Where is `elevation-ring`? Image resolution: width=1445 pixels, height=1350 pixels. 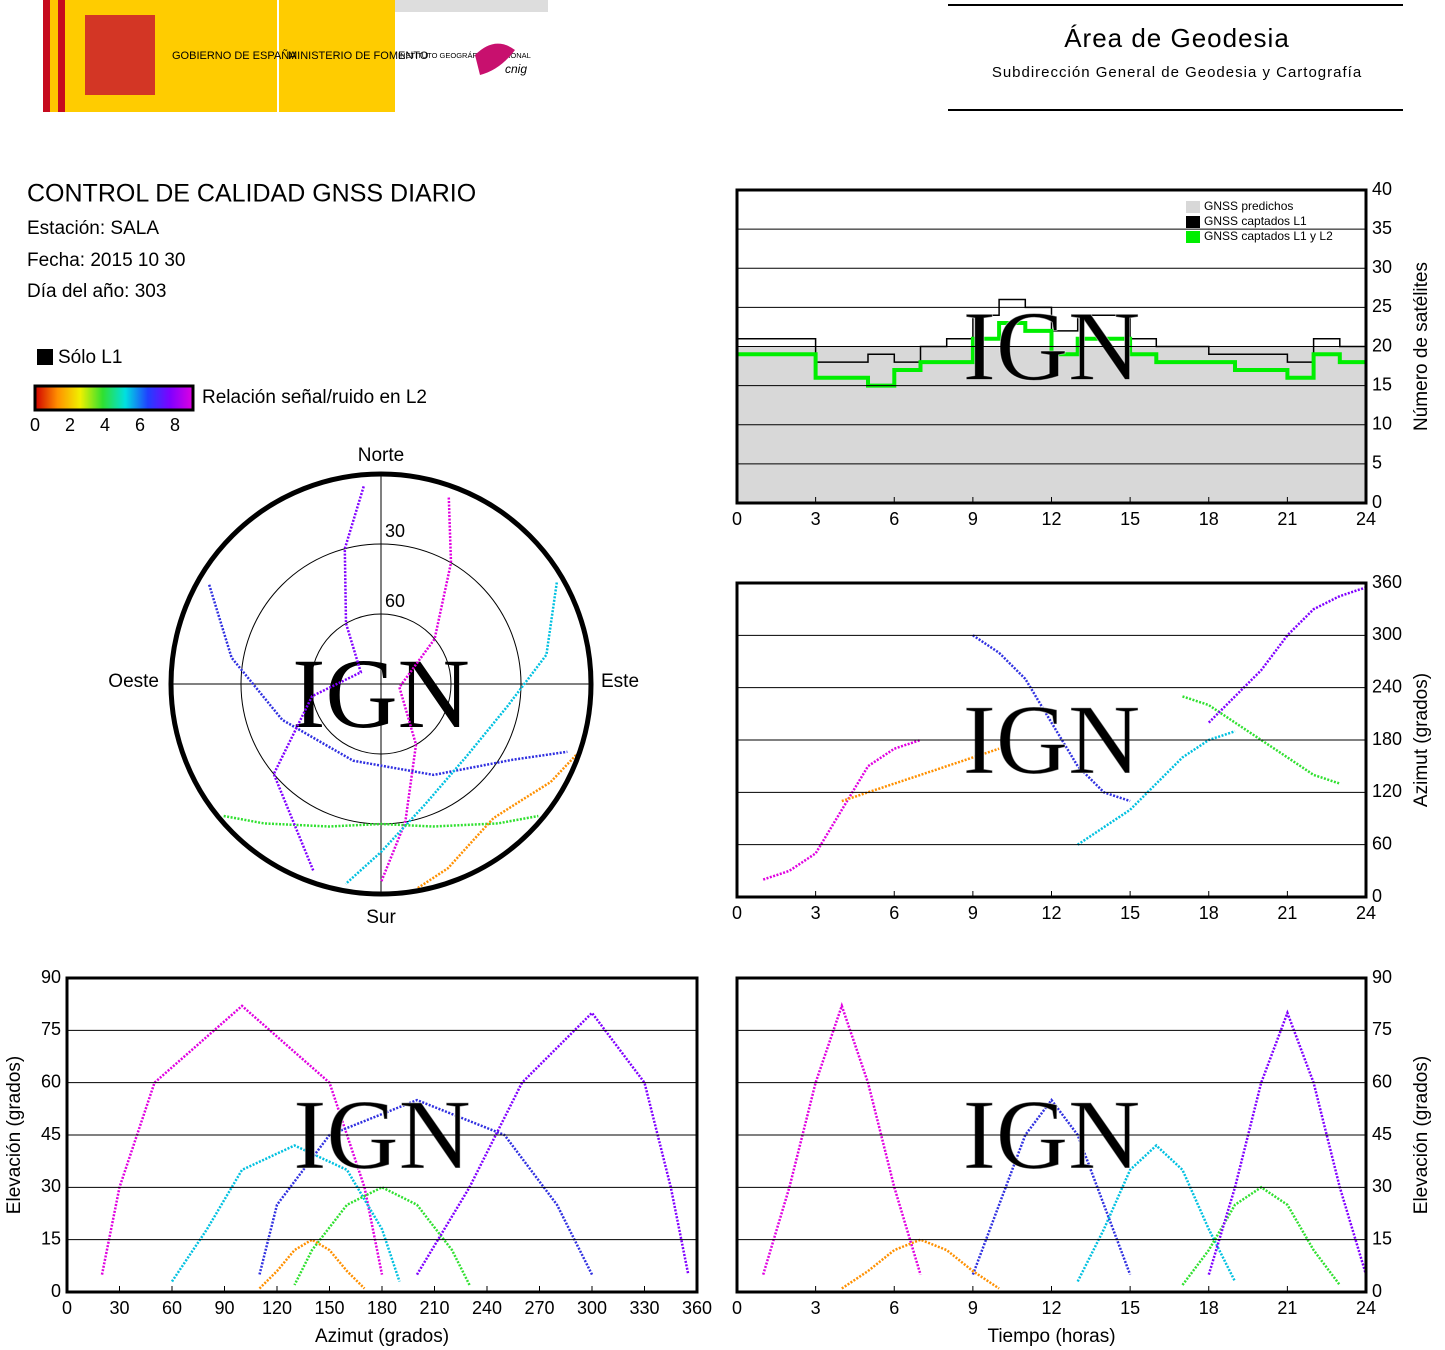
elevation-ring is located at coordinates (381, 684).